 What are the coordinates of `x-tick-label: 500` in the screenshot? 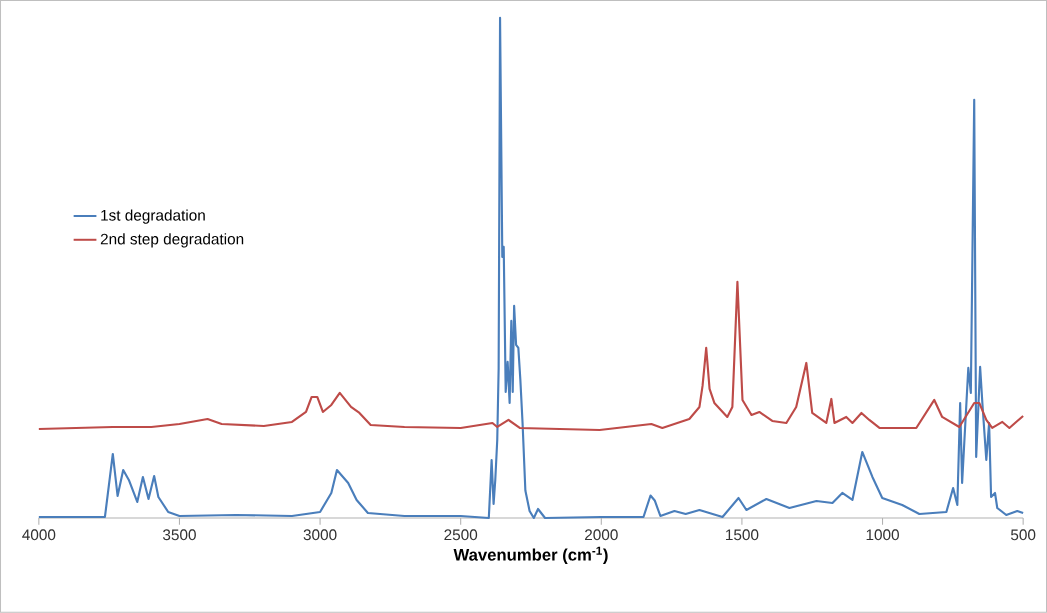 It's located at (1023, 535).